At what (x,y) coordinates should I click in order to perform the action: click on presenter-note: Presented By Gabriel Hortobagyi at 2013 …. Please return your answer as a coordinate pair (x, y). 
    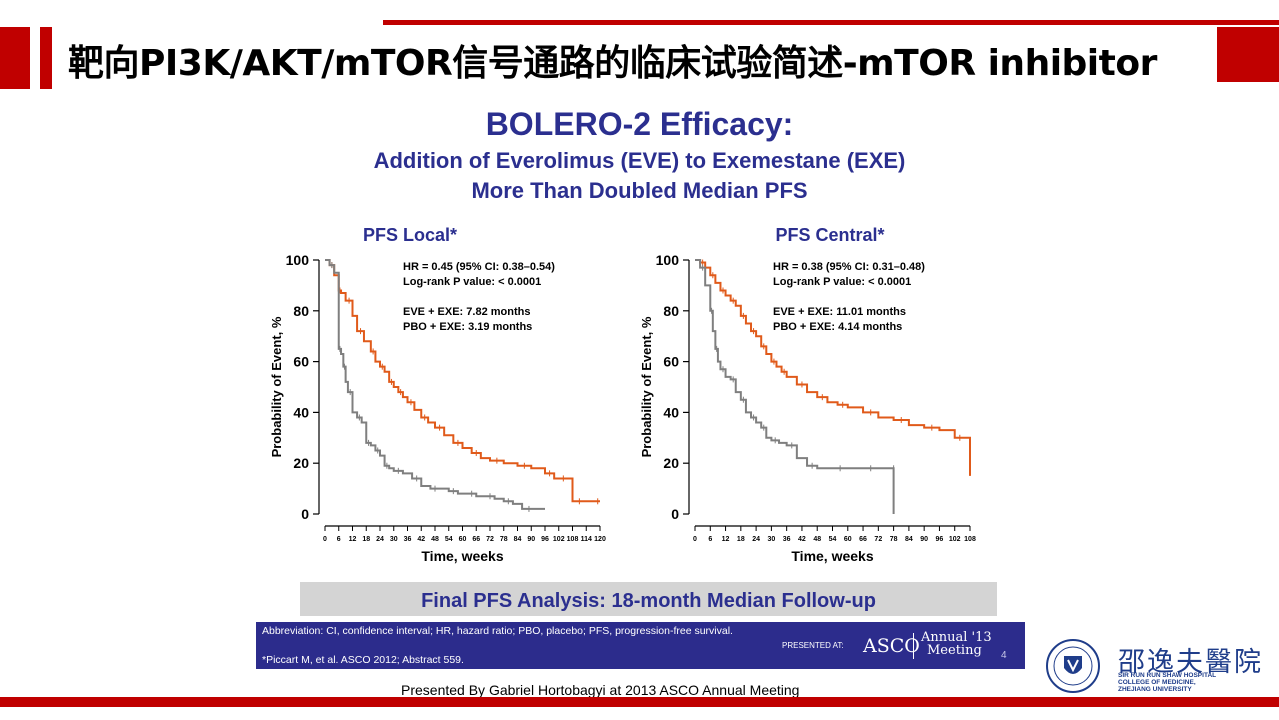
    Looking at the image, I should click on (600, 690).